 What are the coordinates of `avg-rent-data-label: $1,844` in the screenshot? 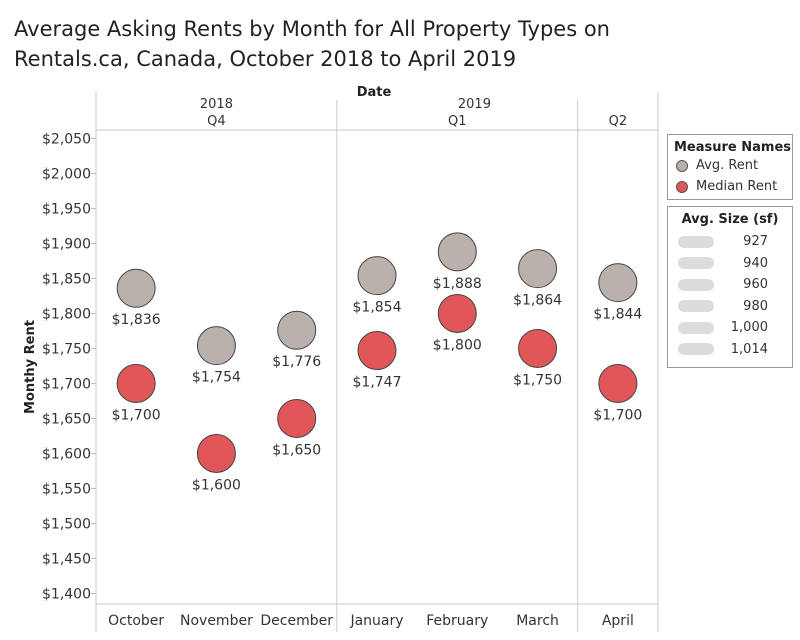 It's located at (617, 315).